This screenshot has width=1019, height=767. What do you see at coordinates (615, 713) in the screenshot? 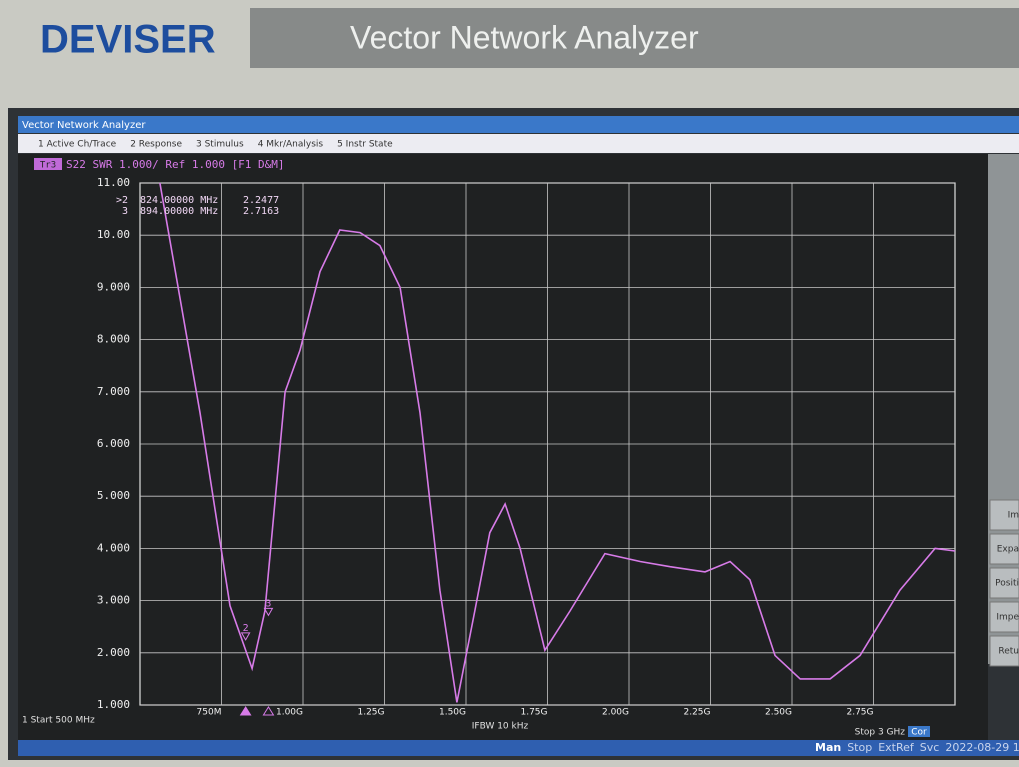
I see `x-tick-label: 2.00G` at bounding box center [615, 713].